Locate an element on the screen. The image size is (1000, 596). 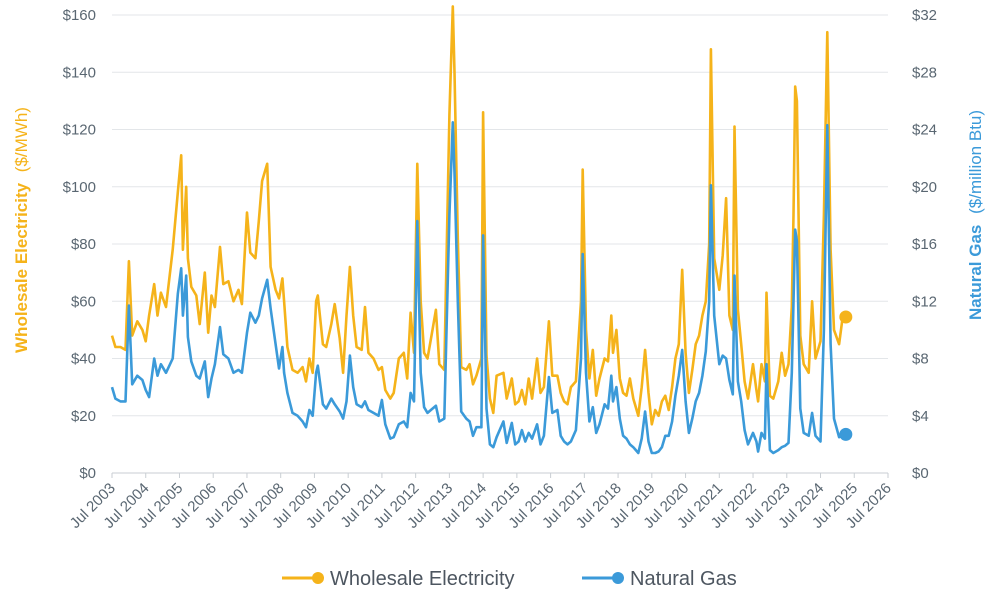
left-tick-label: $160 is located at coordinates (79, 15).